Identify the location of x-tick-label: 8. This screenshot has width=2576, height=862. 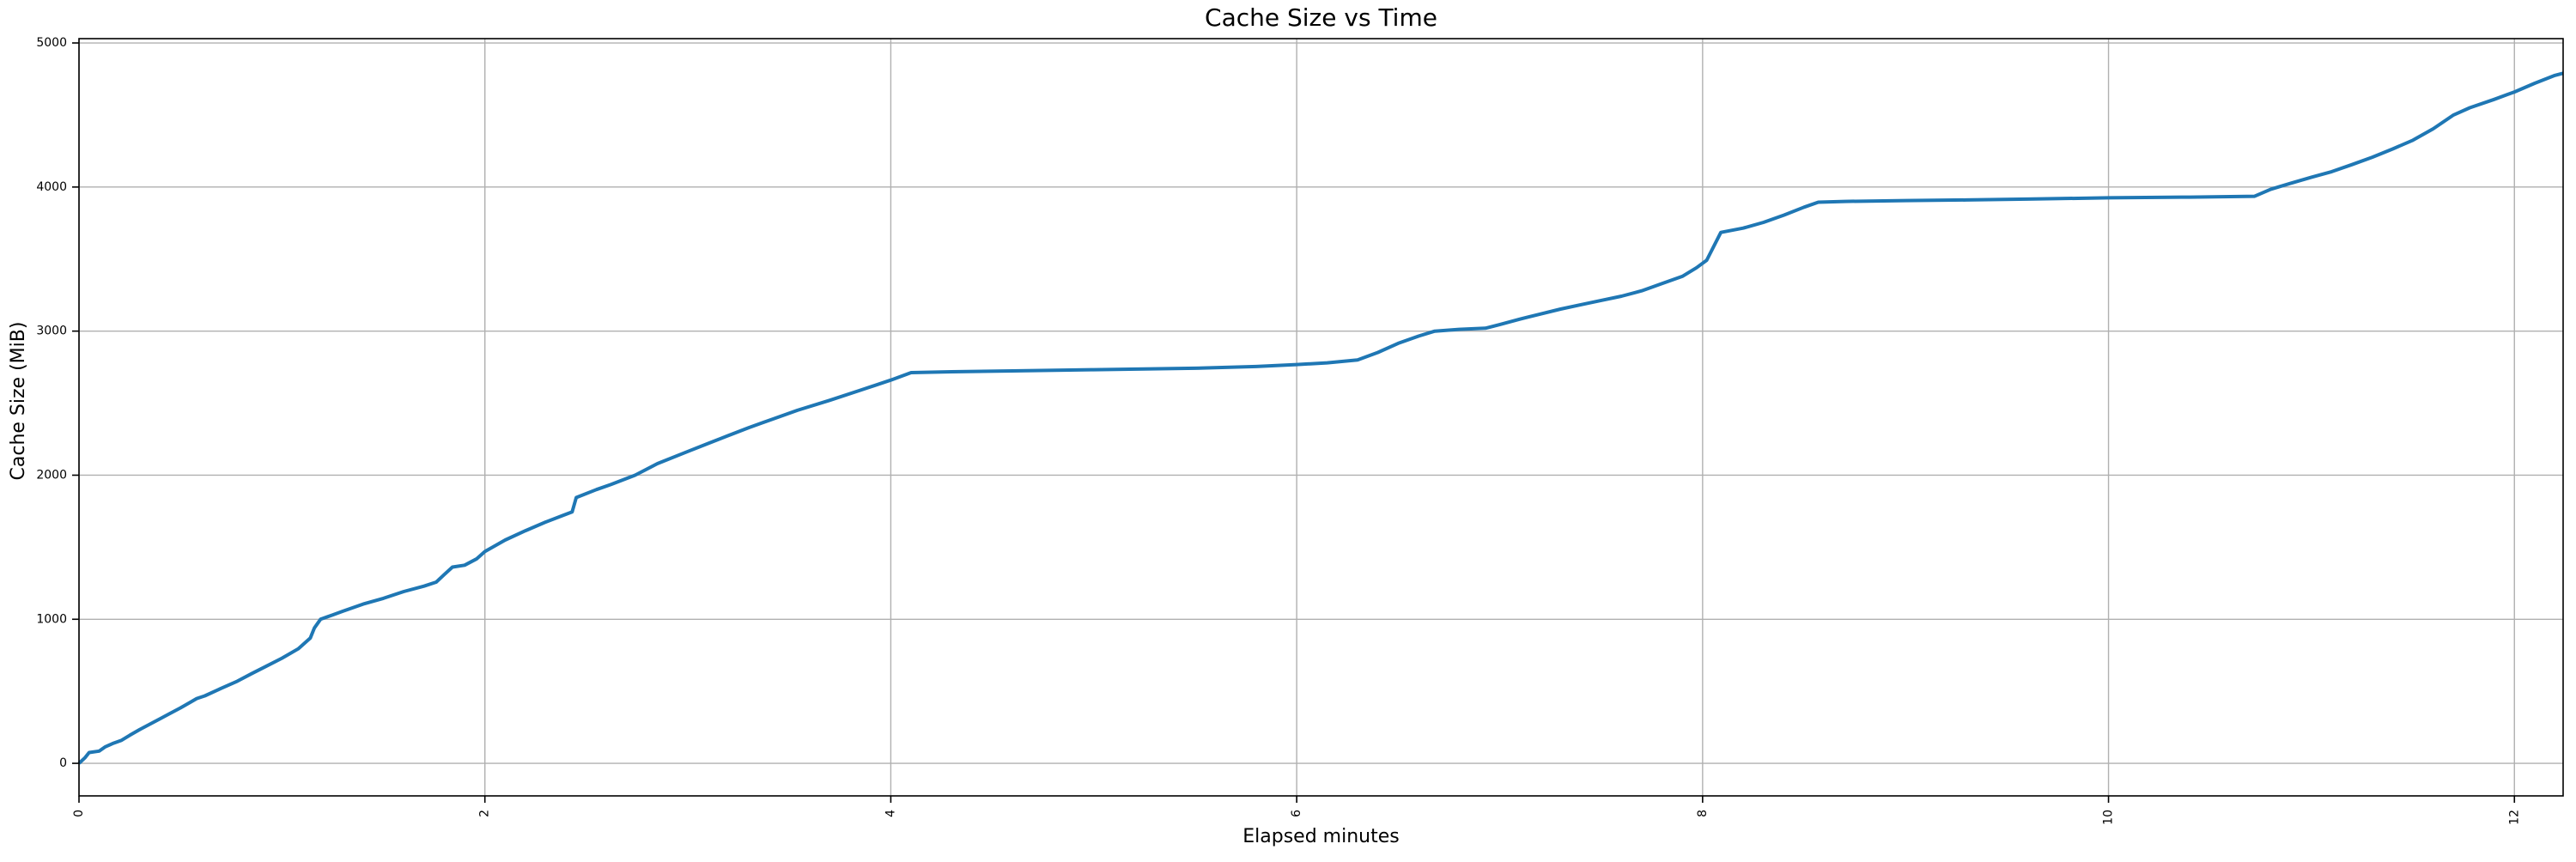
(1703, 813).